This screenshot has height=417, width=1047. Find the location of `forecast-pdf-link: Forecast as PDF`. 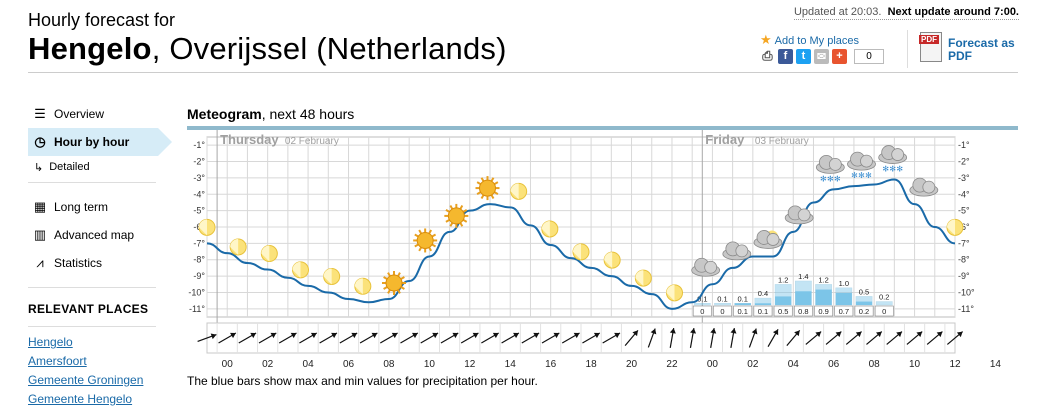

forecast-pdf-link: Forecast as PDF is located at coordinates (981, 50).